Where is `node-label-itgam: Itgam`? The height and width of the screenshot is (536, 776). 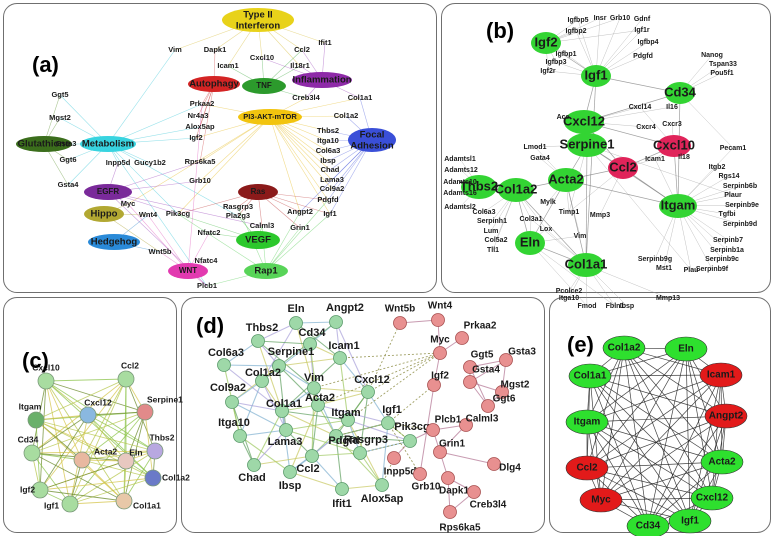 node-label-itgam: Itgam is located at coordinates (587, 422).